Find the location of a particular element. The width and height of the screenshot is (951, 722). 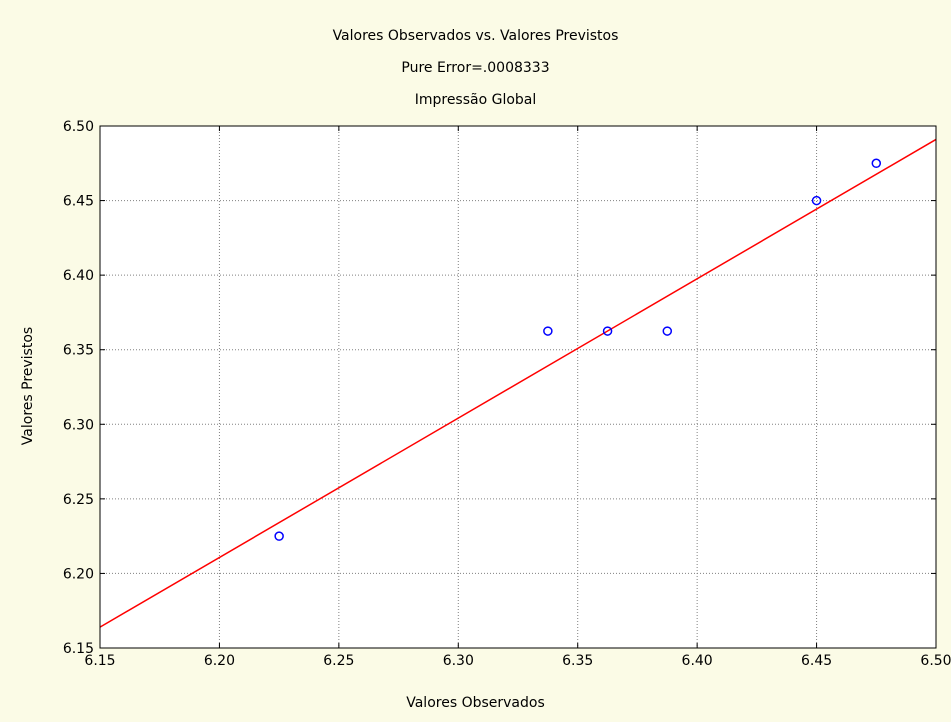

y-tick-label: 6.15 is located at coordinates (78, 649).